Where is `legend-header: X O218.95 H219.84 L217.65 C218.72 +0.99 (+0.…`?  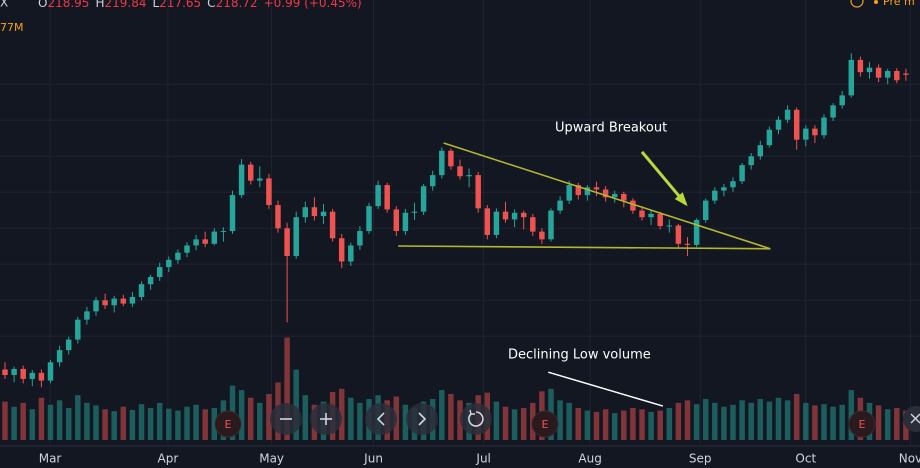 legend-header: X O218.95 H219.84 L217.65 C218.72 +0.99 (+0.… is located at coordinates (457, 17).